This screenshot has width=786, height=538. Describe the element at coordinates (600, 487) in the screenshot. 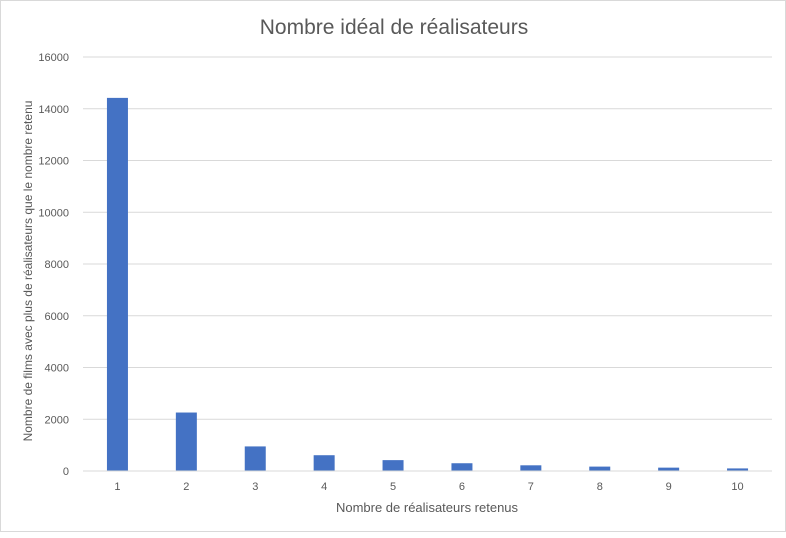

I see `x-tick-label: 8` at that location.